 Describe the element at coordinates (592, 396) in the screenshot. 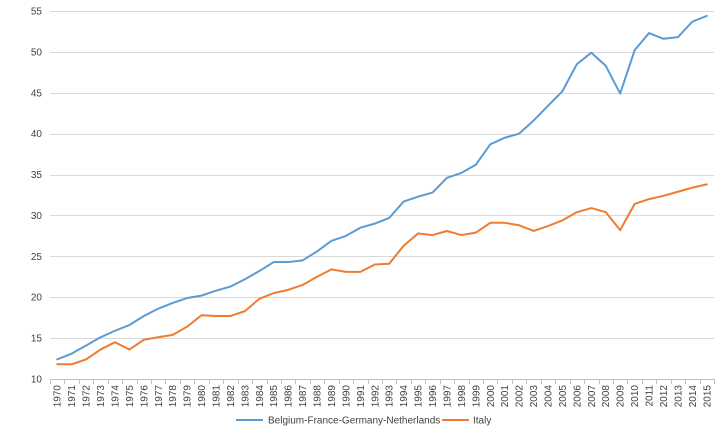

I see `x-tick-label: 2007` at that location.